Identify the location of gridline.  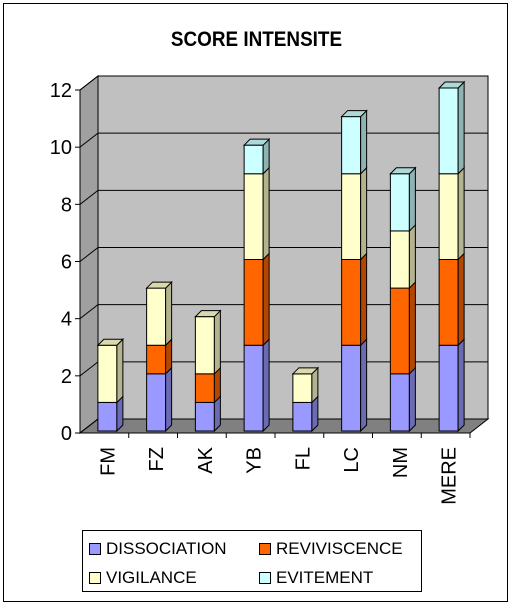
(283, 83).